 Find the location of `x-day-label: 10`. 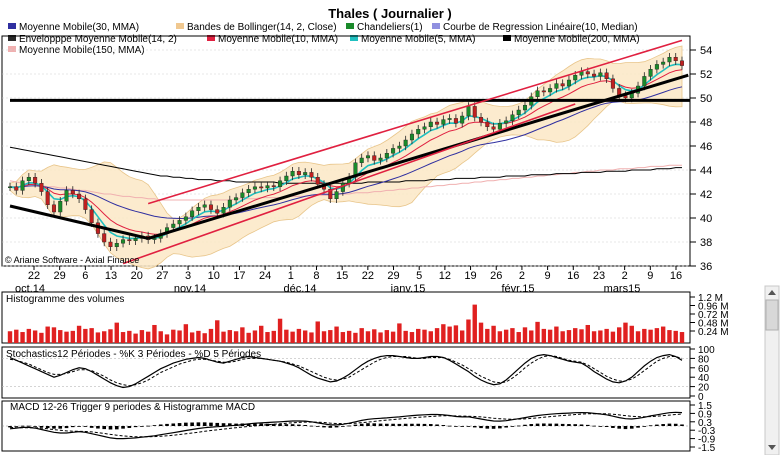

x-day-label: 10 is located at coordinates (214, 276).